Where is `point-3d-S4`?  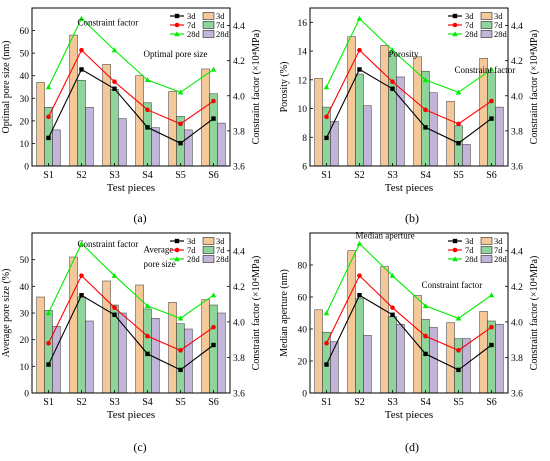
point-3d-S4 is located at coordinates (425, 354).